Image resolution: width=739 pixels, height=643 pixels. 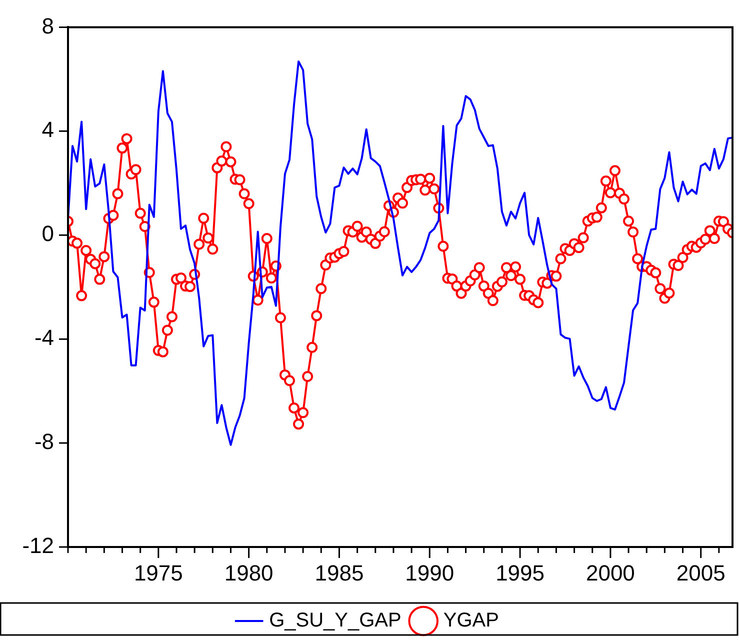 I want to click on x-tick-label: 1985, so click(x=339, y=573).